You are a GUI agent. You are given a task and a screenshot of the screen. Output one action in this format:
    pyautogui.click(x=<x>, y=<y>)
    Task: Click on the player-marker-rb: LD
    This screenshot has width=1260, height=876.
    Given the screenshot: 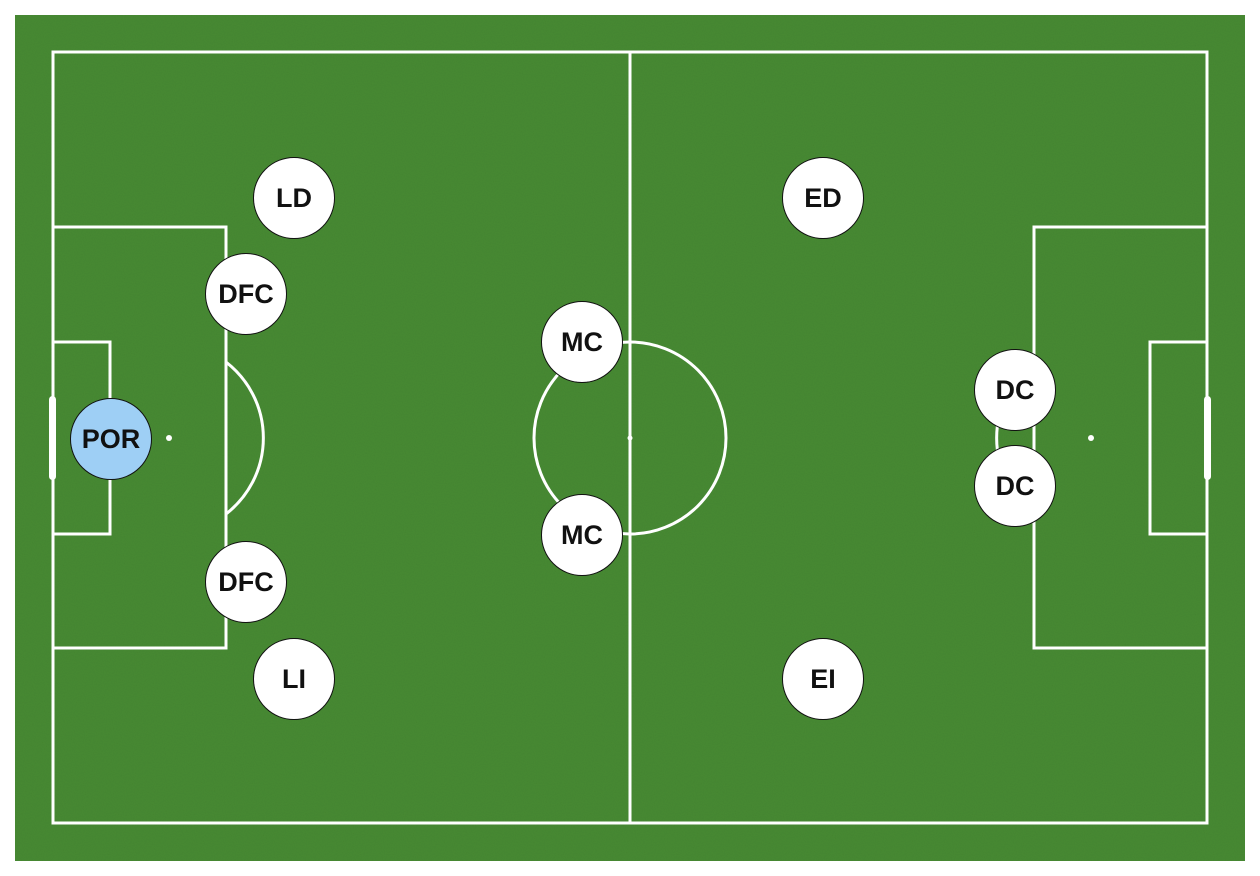 What is the action you would take?
    pyautogui.click(x=294, y=198)
    